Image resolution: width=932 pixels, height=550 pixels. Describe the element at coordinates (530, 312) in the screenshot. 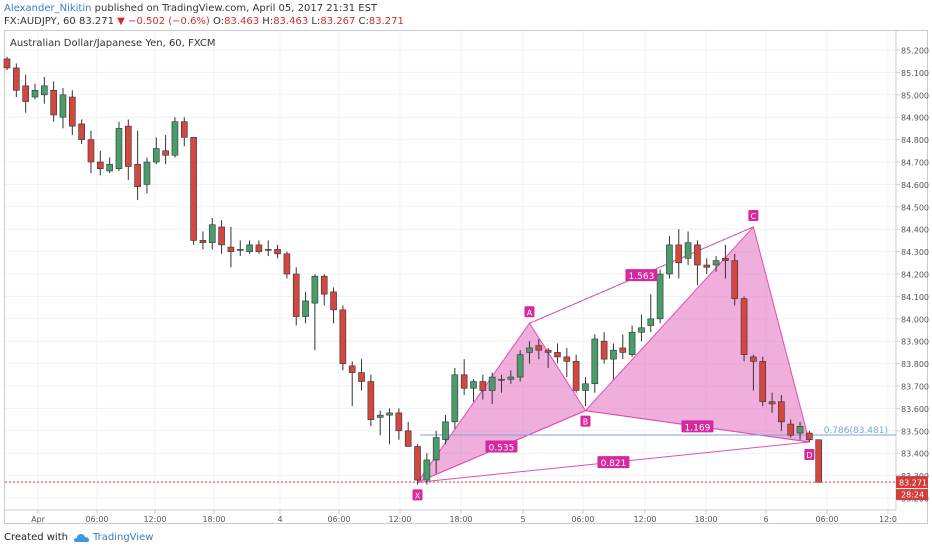

I see `pattern-point-text: A` at that location.